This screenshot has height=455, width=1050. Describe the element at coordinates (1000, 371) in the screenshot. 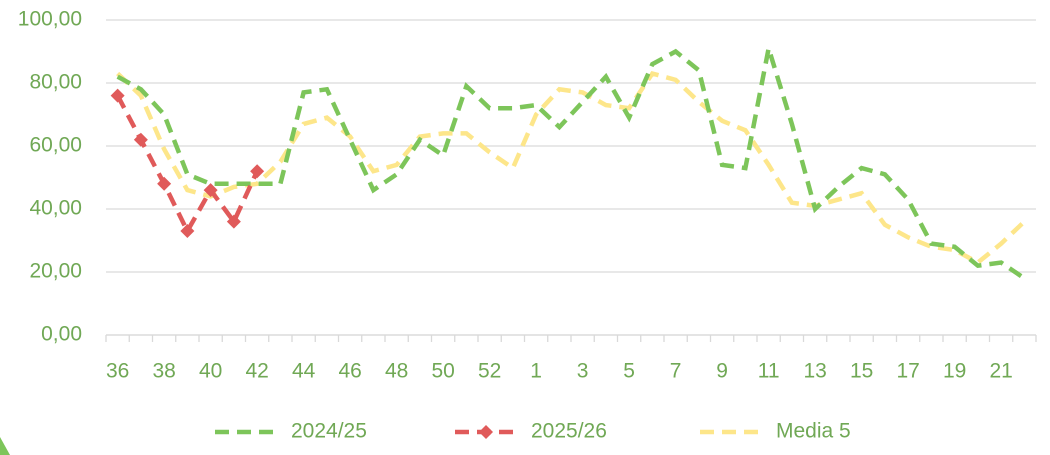

I see `x-tick-label: 21` at that location.